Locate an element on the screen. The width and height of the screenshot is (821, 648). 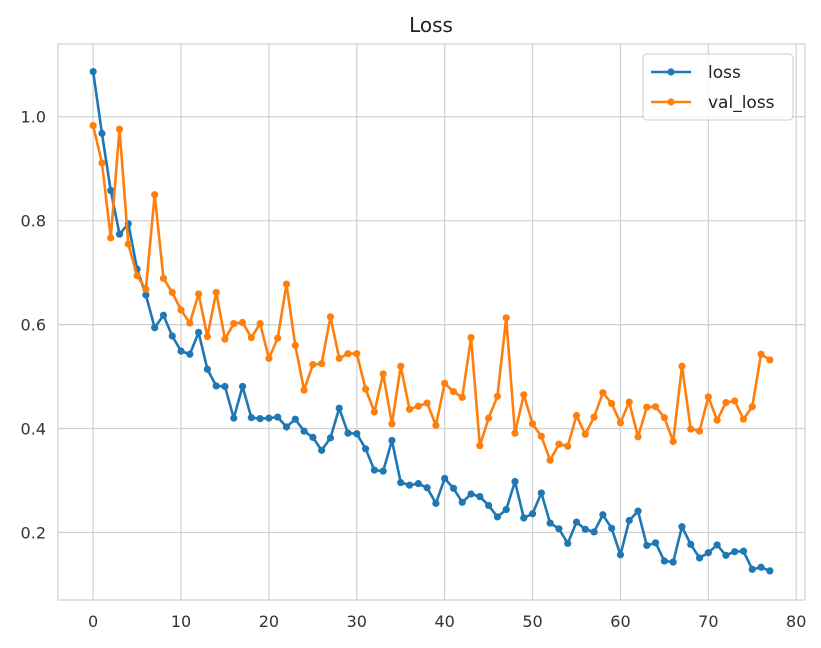
x-tick-label: 0 is located at coordinates (93, 621).